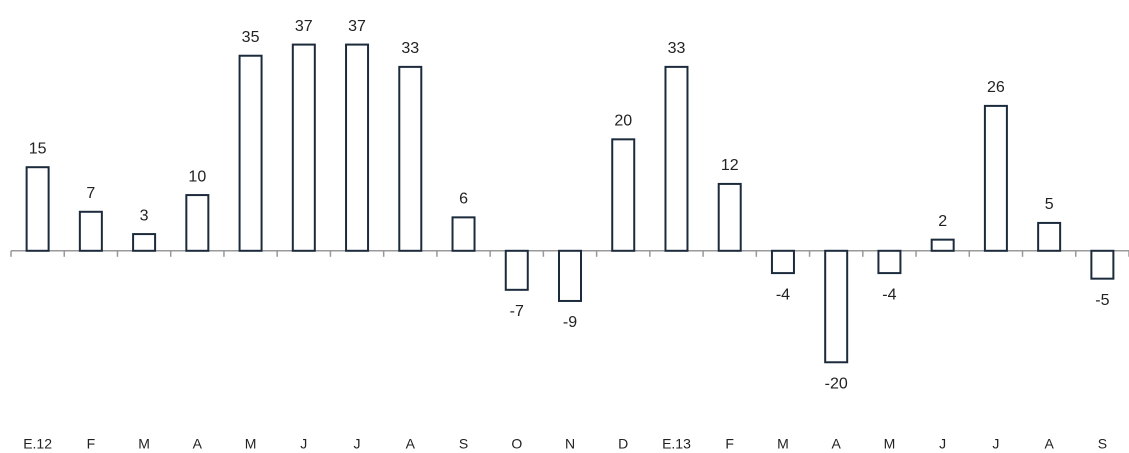 This screenshot has height=453, width=1129. I want to click on value-label: -20, so click(836, 383).